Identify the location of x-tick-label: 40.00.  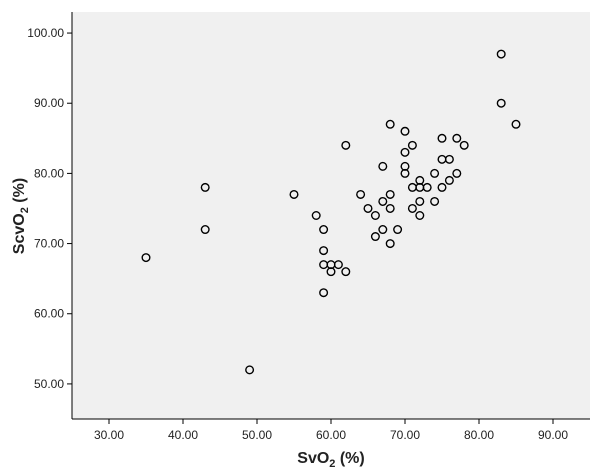
(183, 435).